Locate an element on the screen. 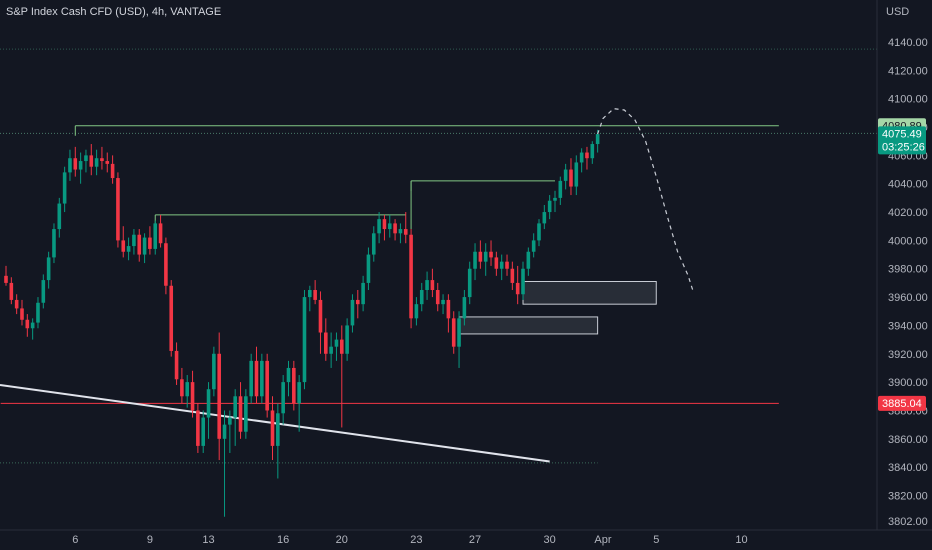  demand-zone-lower is located at coordinates (528, 325).